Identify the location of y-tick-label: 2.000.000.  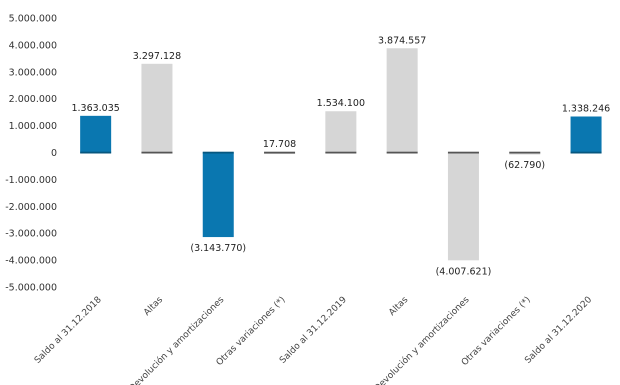
(33, 99).